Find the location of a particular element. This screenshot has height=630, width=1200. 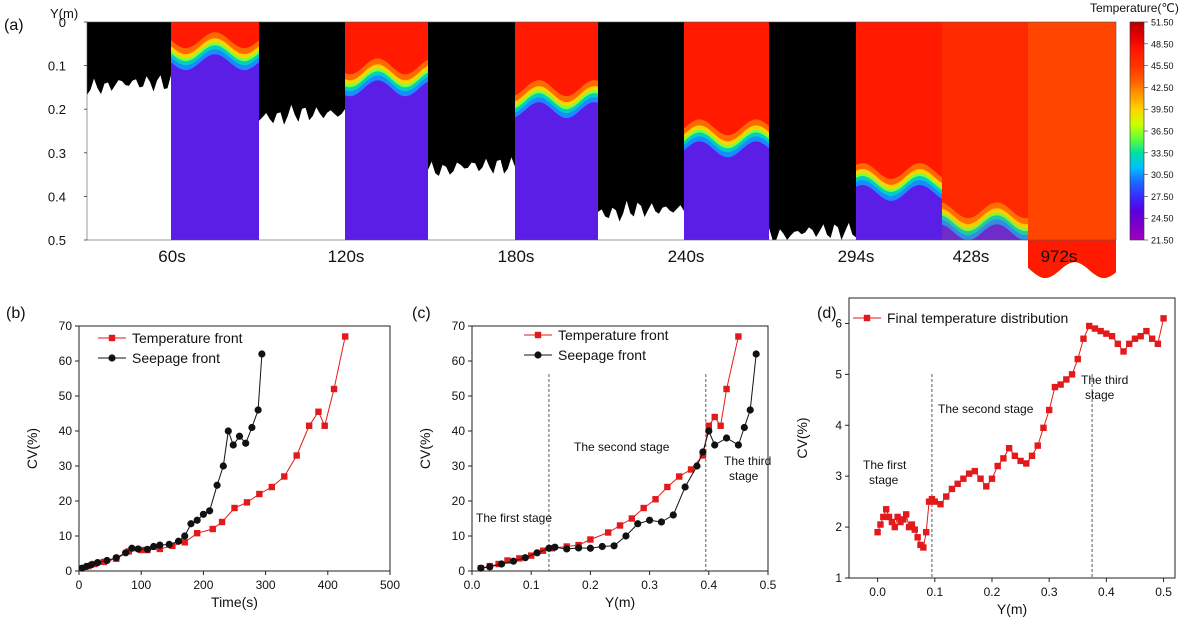

colorbar-tick-label: 30.50 is located at coordinates (1162, 175).